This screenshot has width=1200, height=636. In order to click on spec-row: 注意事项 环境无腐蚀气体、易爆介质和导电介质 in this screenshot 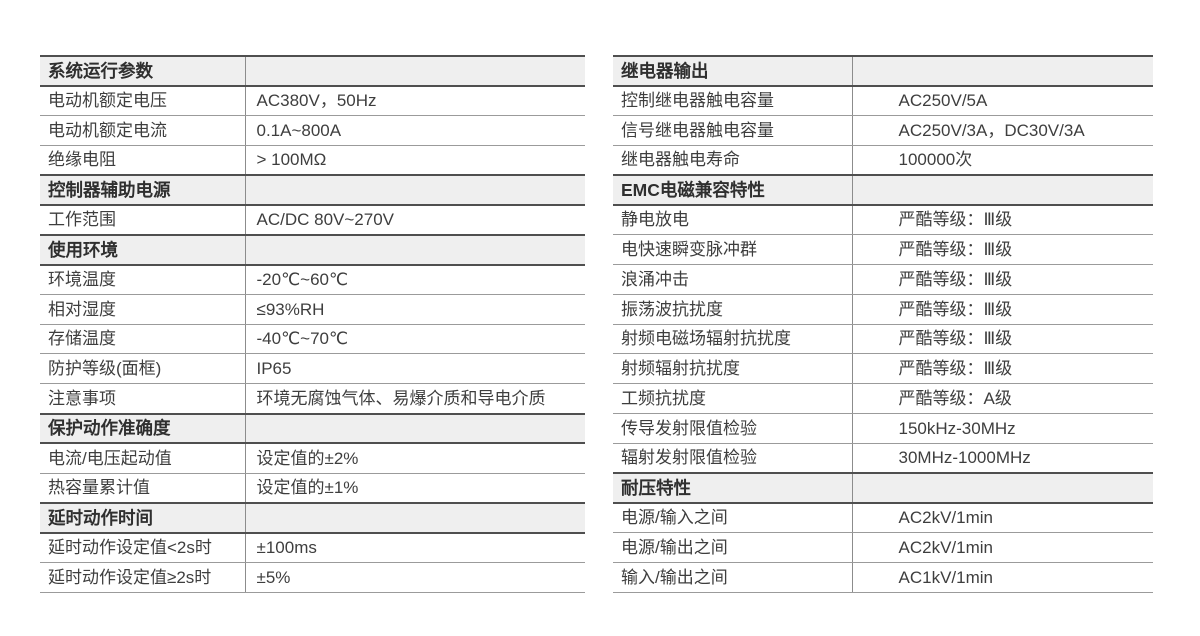, I will do `click(312, 399)`.